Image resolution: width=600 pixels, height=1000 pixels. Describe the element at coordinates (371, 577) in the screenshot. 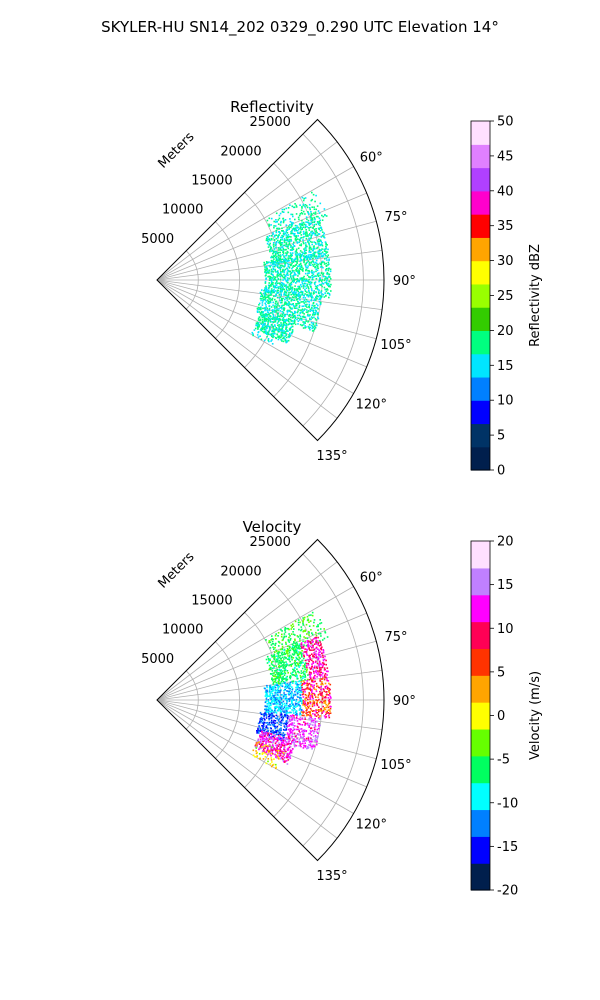

I see `azimuth-tick-label: 60°` at that location.